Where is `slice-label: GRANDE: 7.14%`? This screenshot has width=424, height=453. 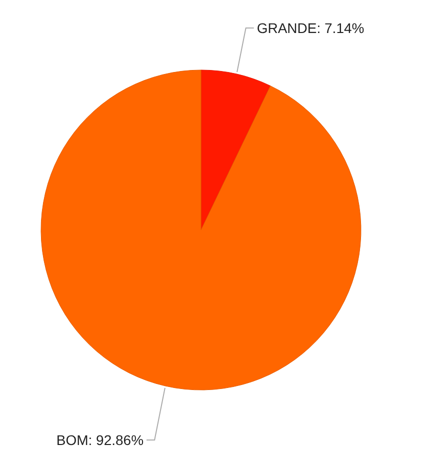
slice-label: GRANDE: 7.14% is located at coordinates (310, 28).